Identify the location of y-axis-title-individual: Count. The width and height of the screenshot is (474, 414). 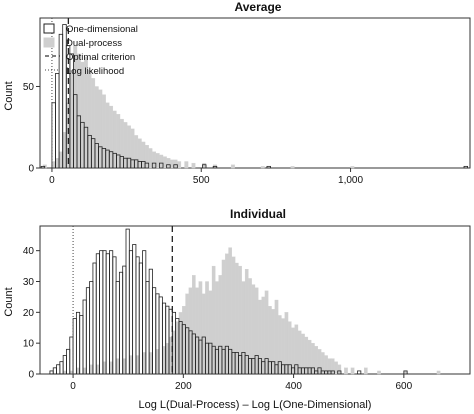
(9, 301).